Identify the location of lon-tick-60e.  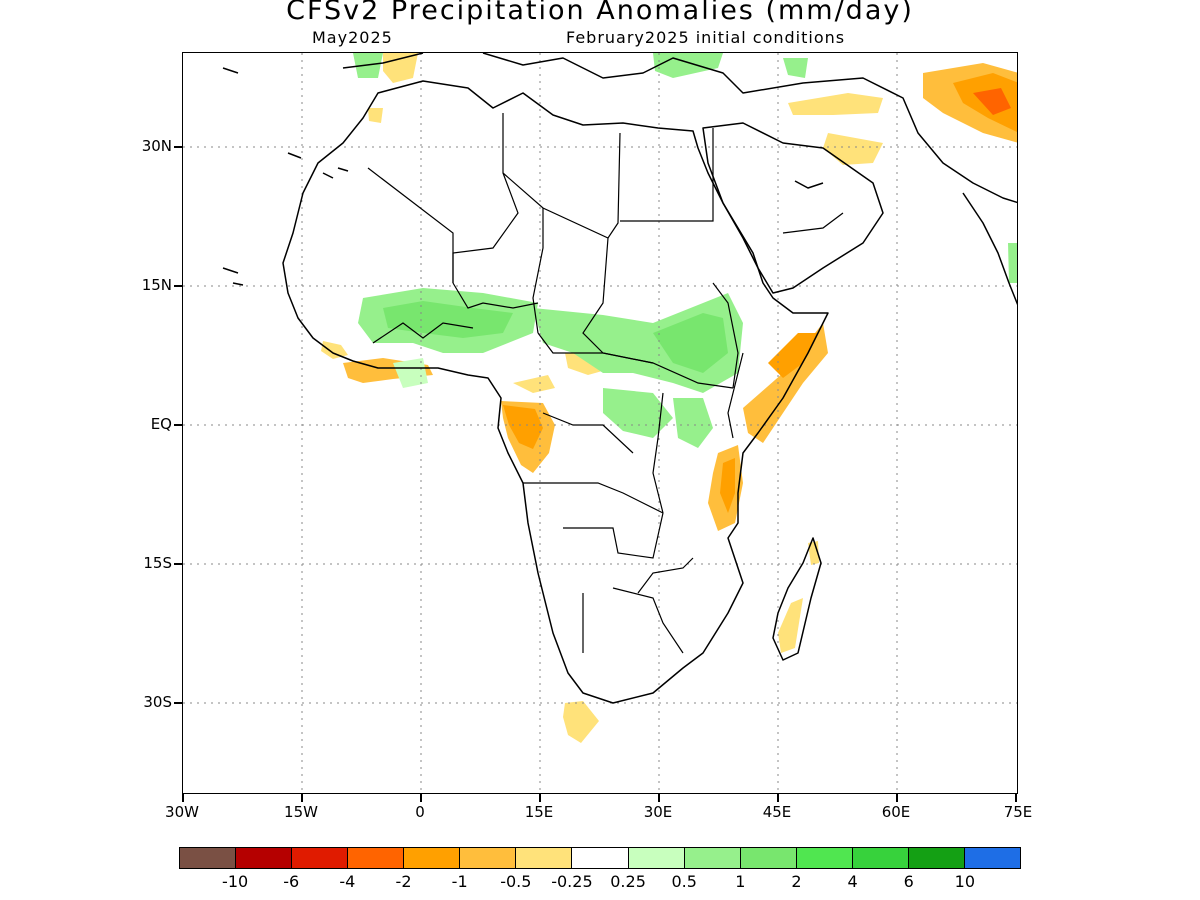
(897, 798).